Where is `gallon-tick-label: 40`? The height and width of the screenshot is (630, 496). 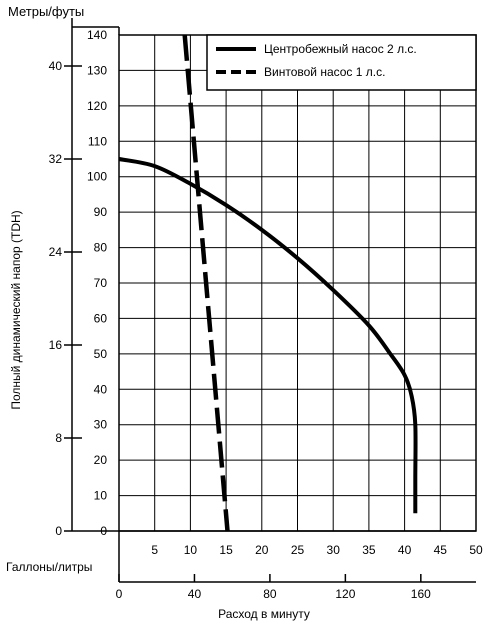 gallon-tick-label: 40 is located at coordinates (405, 550).